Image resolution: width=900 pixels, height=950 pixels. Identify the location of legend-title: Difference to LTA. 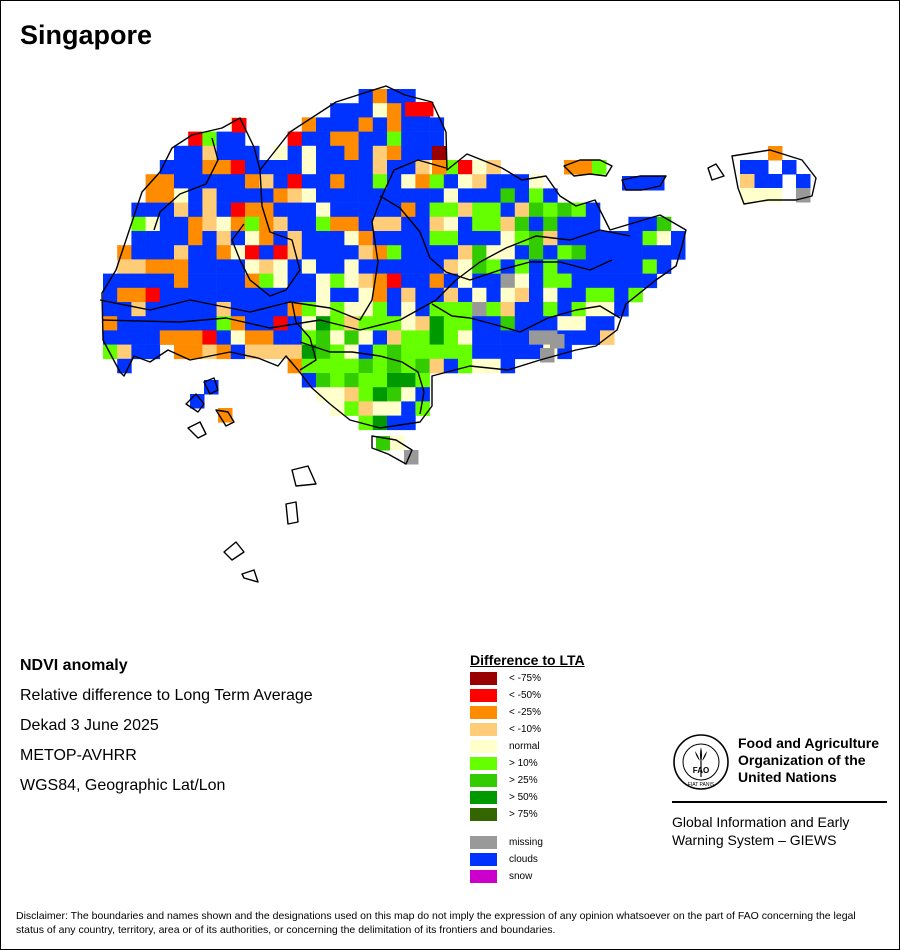
(527, 660).